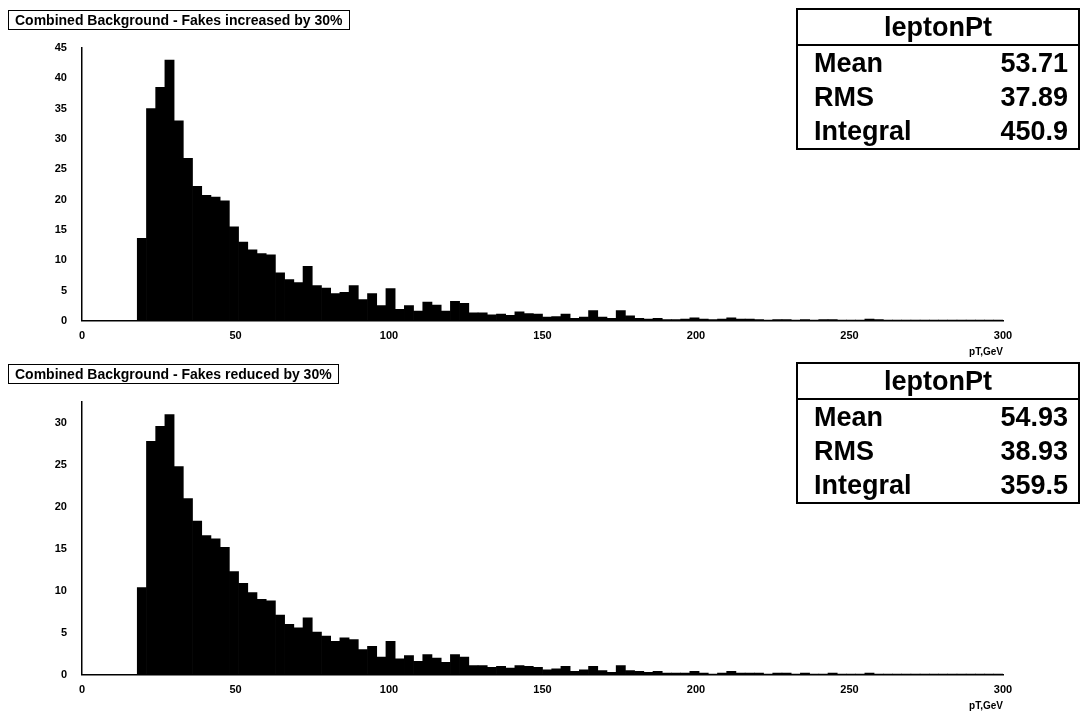 The height and width of the screenshot is (724, 1089). I want to click on y-tick-label: 40, so click(60, 77).